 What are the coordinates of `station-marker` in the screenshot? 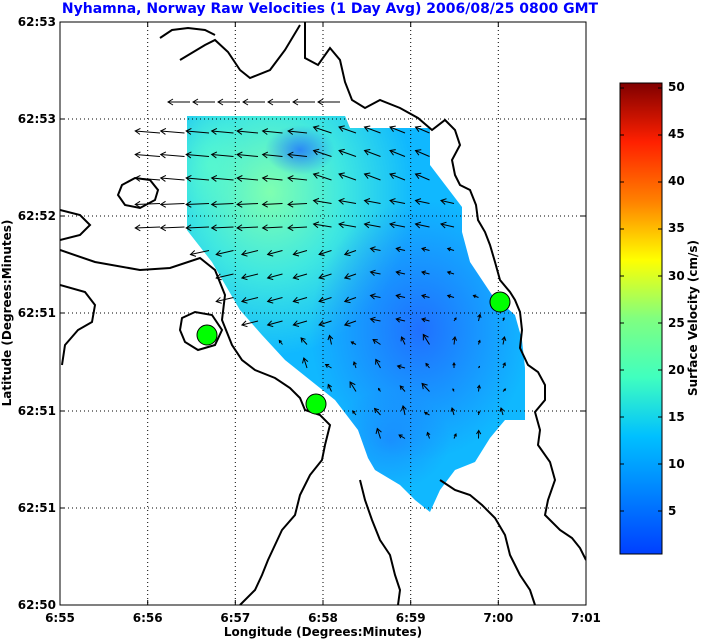 It's located at (207, 335).